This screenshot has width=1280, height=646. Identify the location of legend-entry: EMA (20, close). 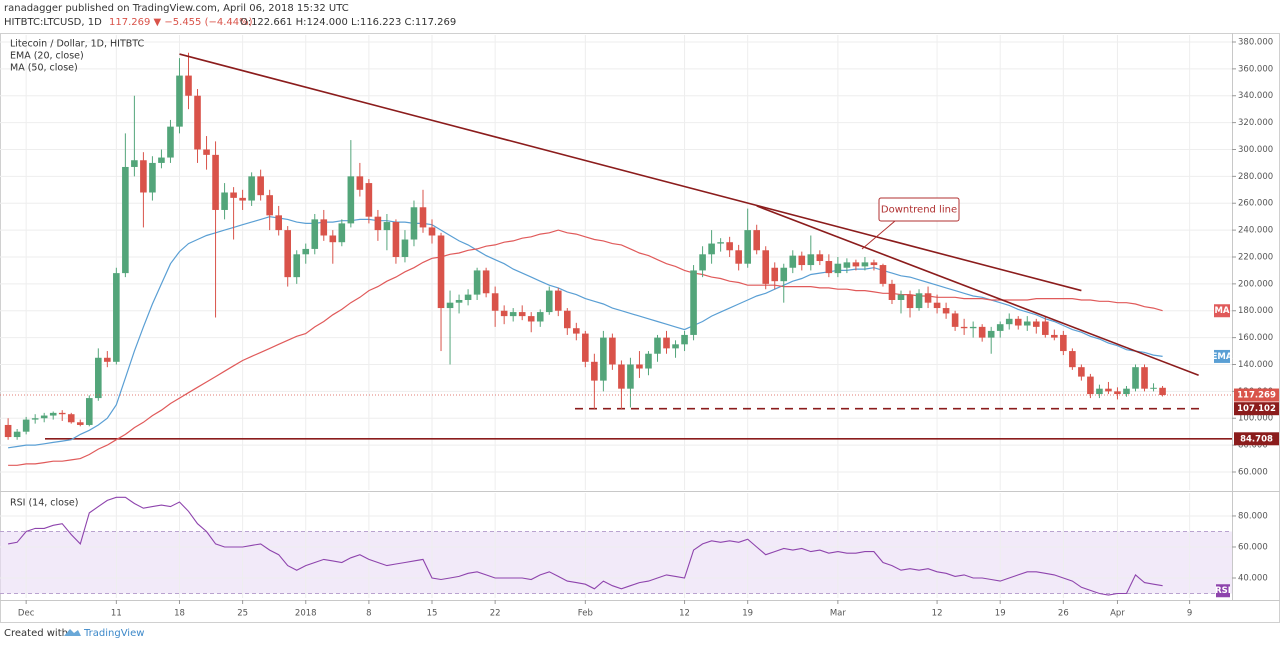
(47, 56).